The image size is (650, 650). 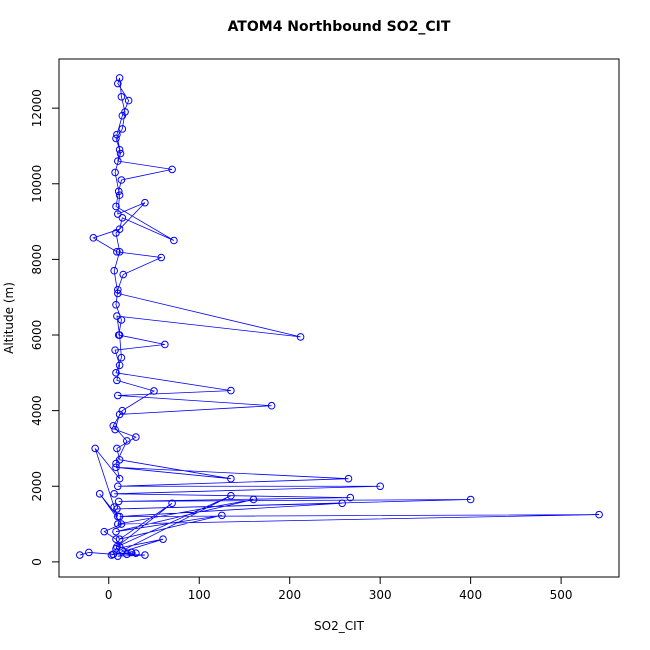 I want to click on x-axis-label: SO2_CIT, so click(x=339, y=626).